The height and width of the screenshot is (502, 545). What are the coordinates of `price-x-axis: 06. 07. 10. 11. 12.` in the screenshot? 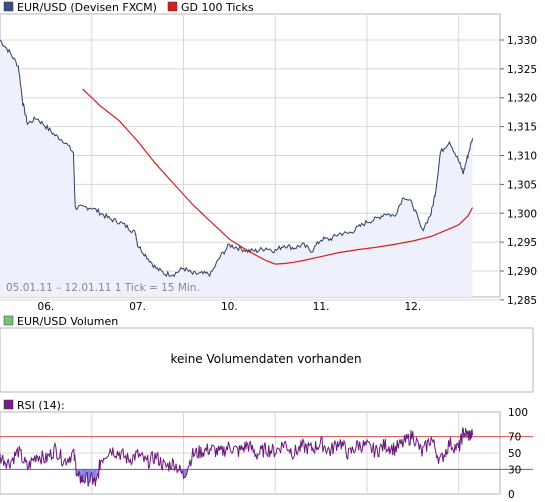 It's located at (230, 307).